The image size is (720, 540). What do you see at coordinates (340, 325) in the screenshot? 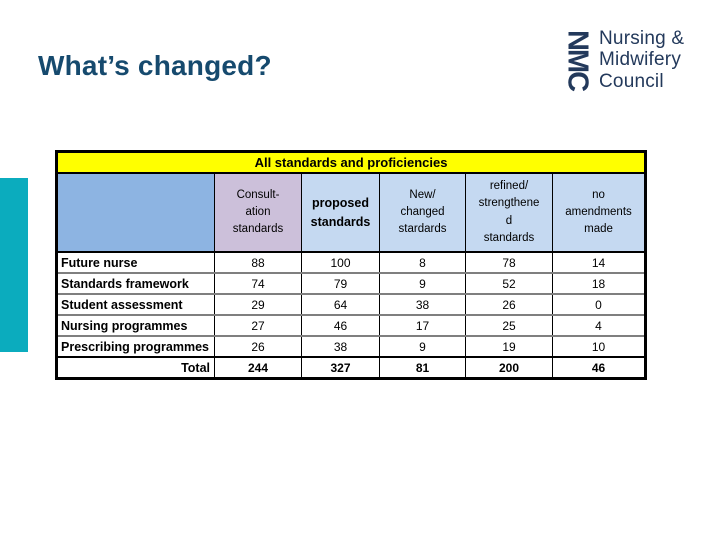
I see `cell-value: 46` at bounding box center [340, 325].